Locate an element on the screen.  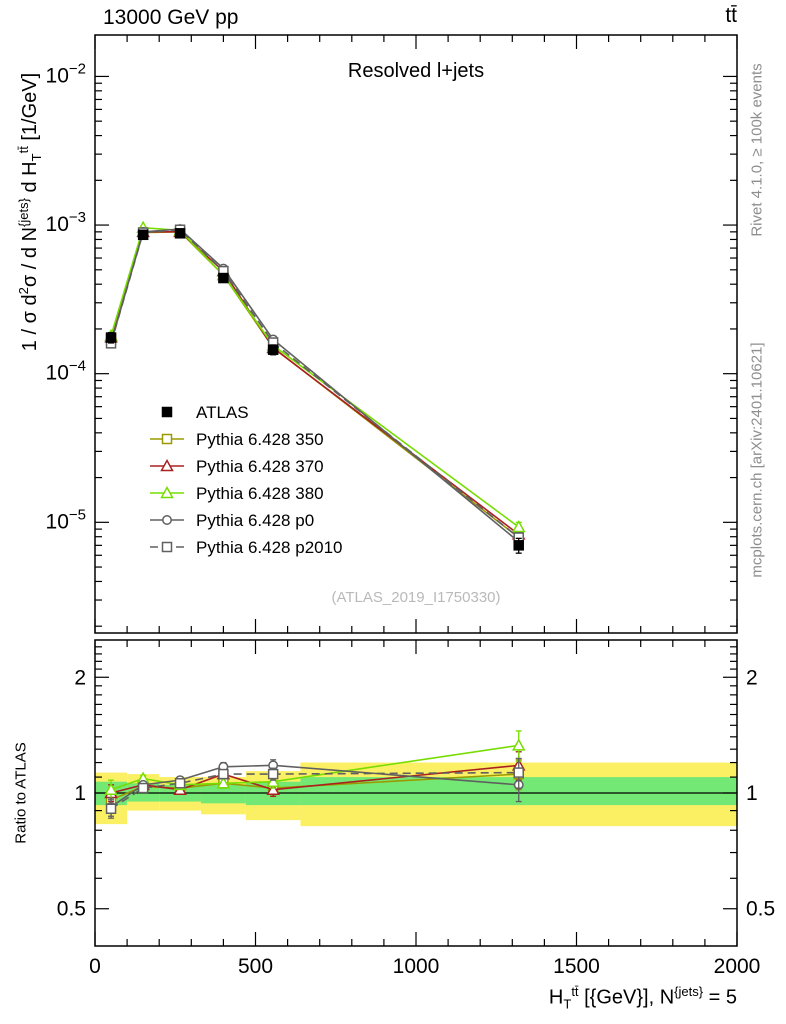
panel-title: Resolved l+jets is located at coordinates (416, 71).